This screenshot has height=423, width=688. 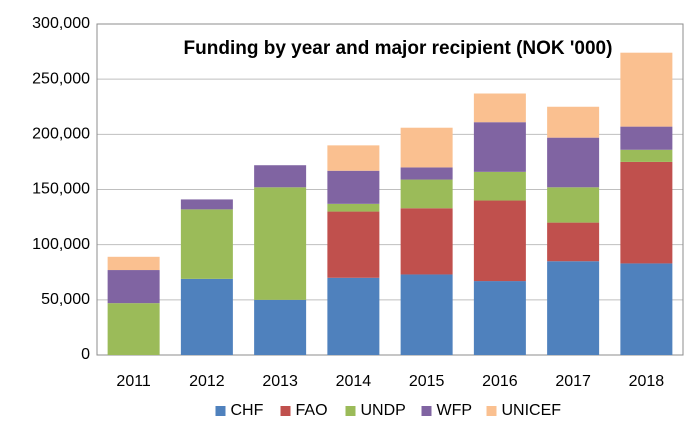 What do you see at coordinates (133, 381) in the screenshot?
I see `x-tick-label: 2011` at bounding box center [133, 381].